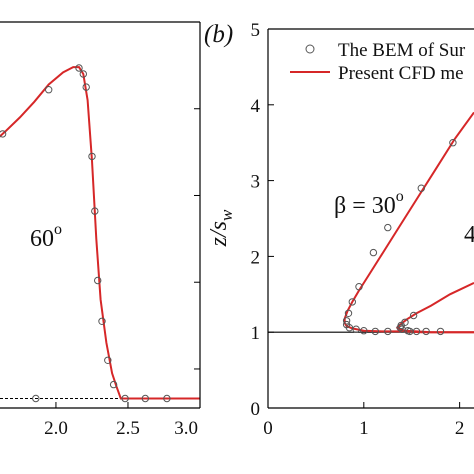 The image size is (474, 474). What do you see at coordinates (218, 34) in the screenshot?
I see `panel-b-label: (b)` at bounding box center [218, 34].